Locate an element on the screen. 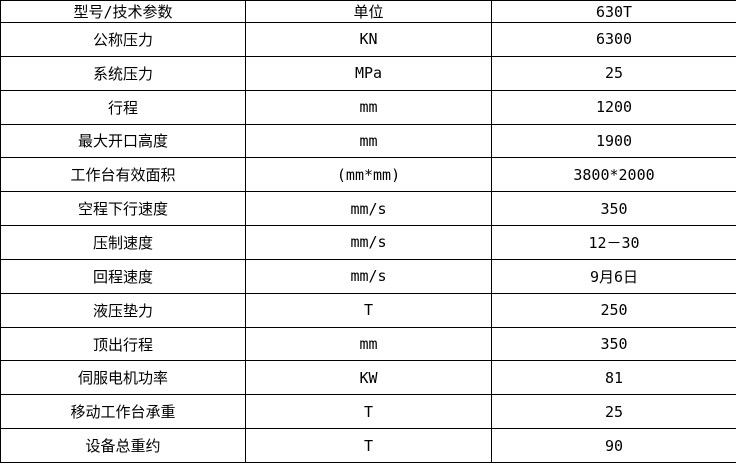 The image size is (736, 463). cell-unit: KN is located at coordinates (368, 39).